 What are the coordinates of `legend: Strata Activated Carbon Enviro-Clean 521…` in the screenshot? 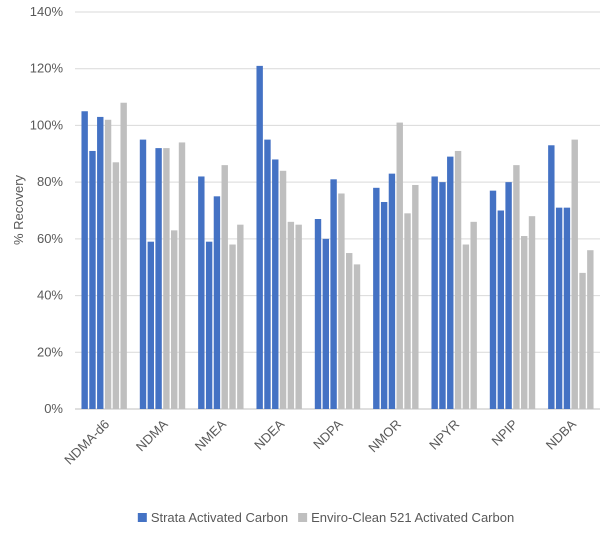 It's located at (325, 517).